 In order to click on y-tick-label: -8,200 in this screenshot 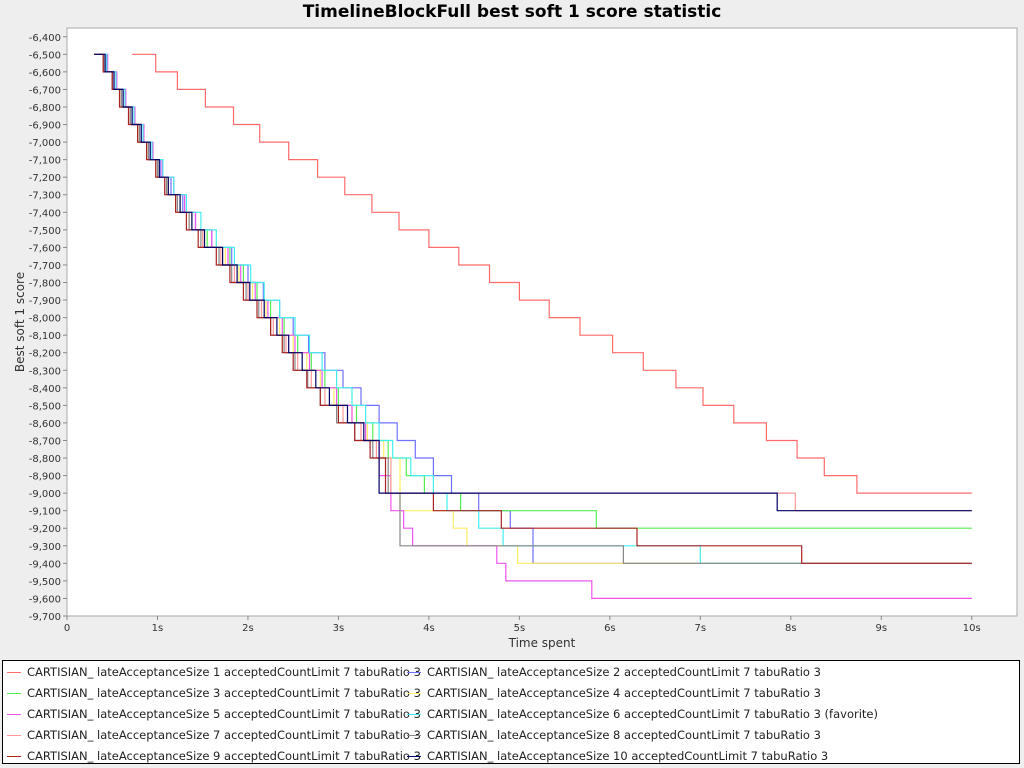, I will do `click(45, 354)`.